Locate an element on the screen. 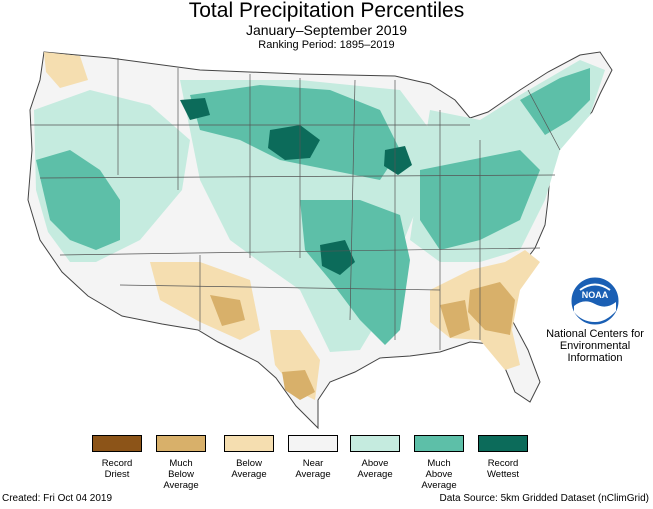 The height and width of the screenshot is (509, 653). agency-line-2: Environmental is located at coordinates (595, 346).